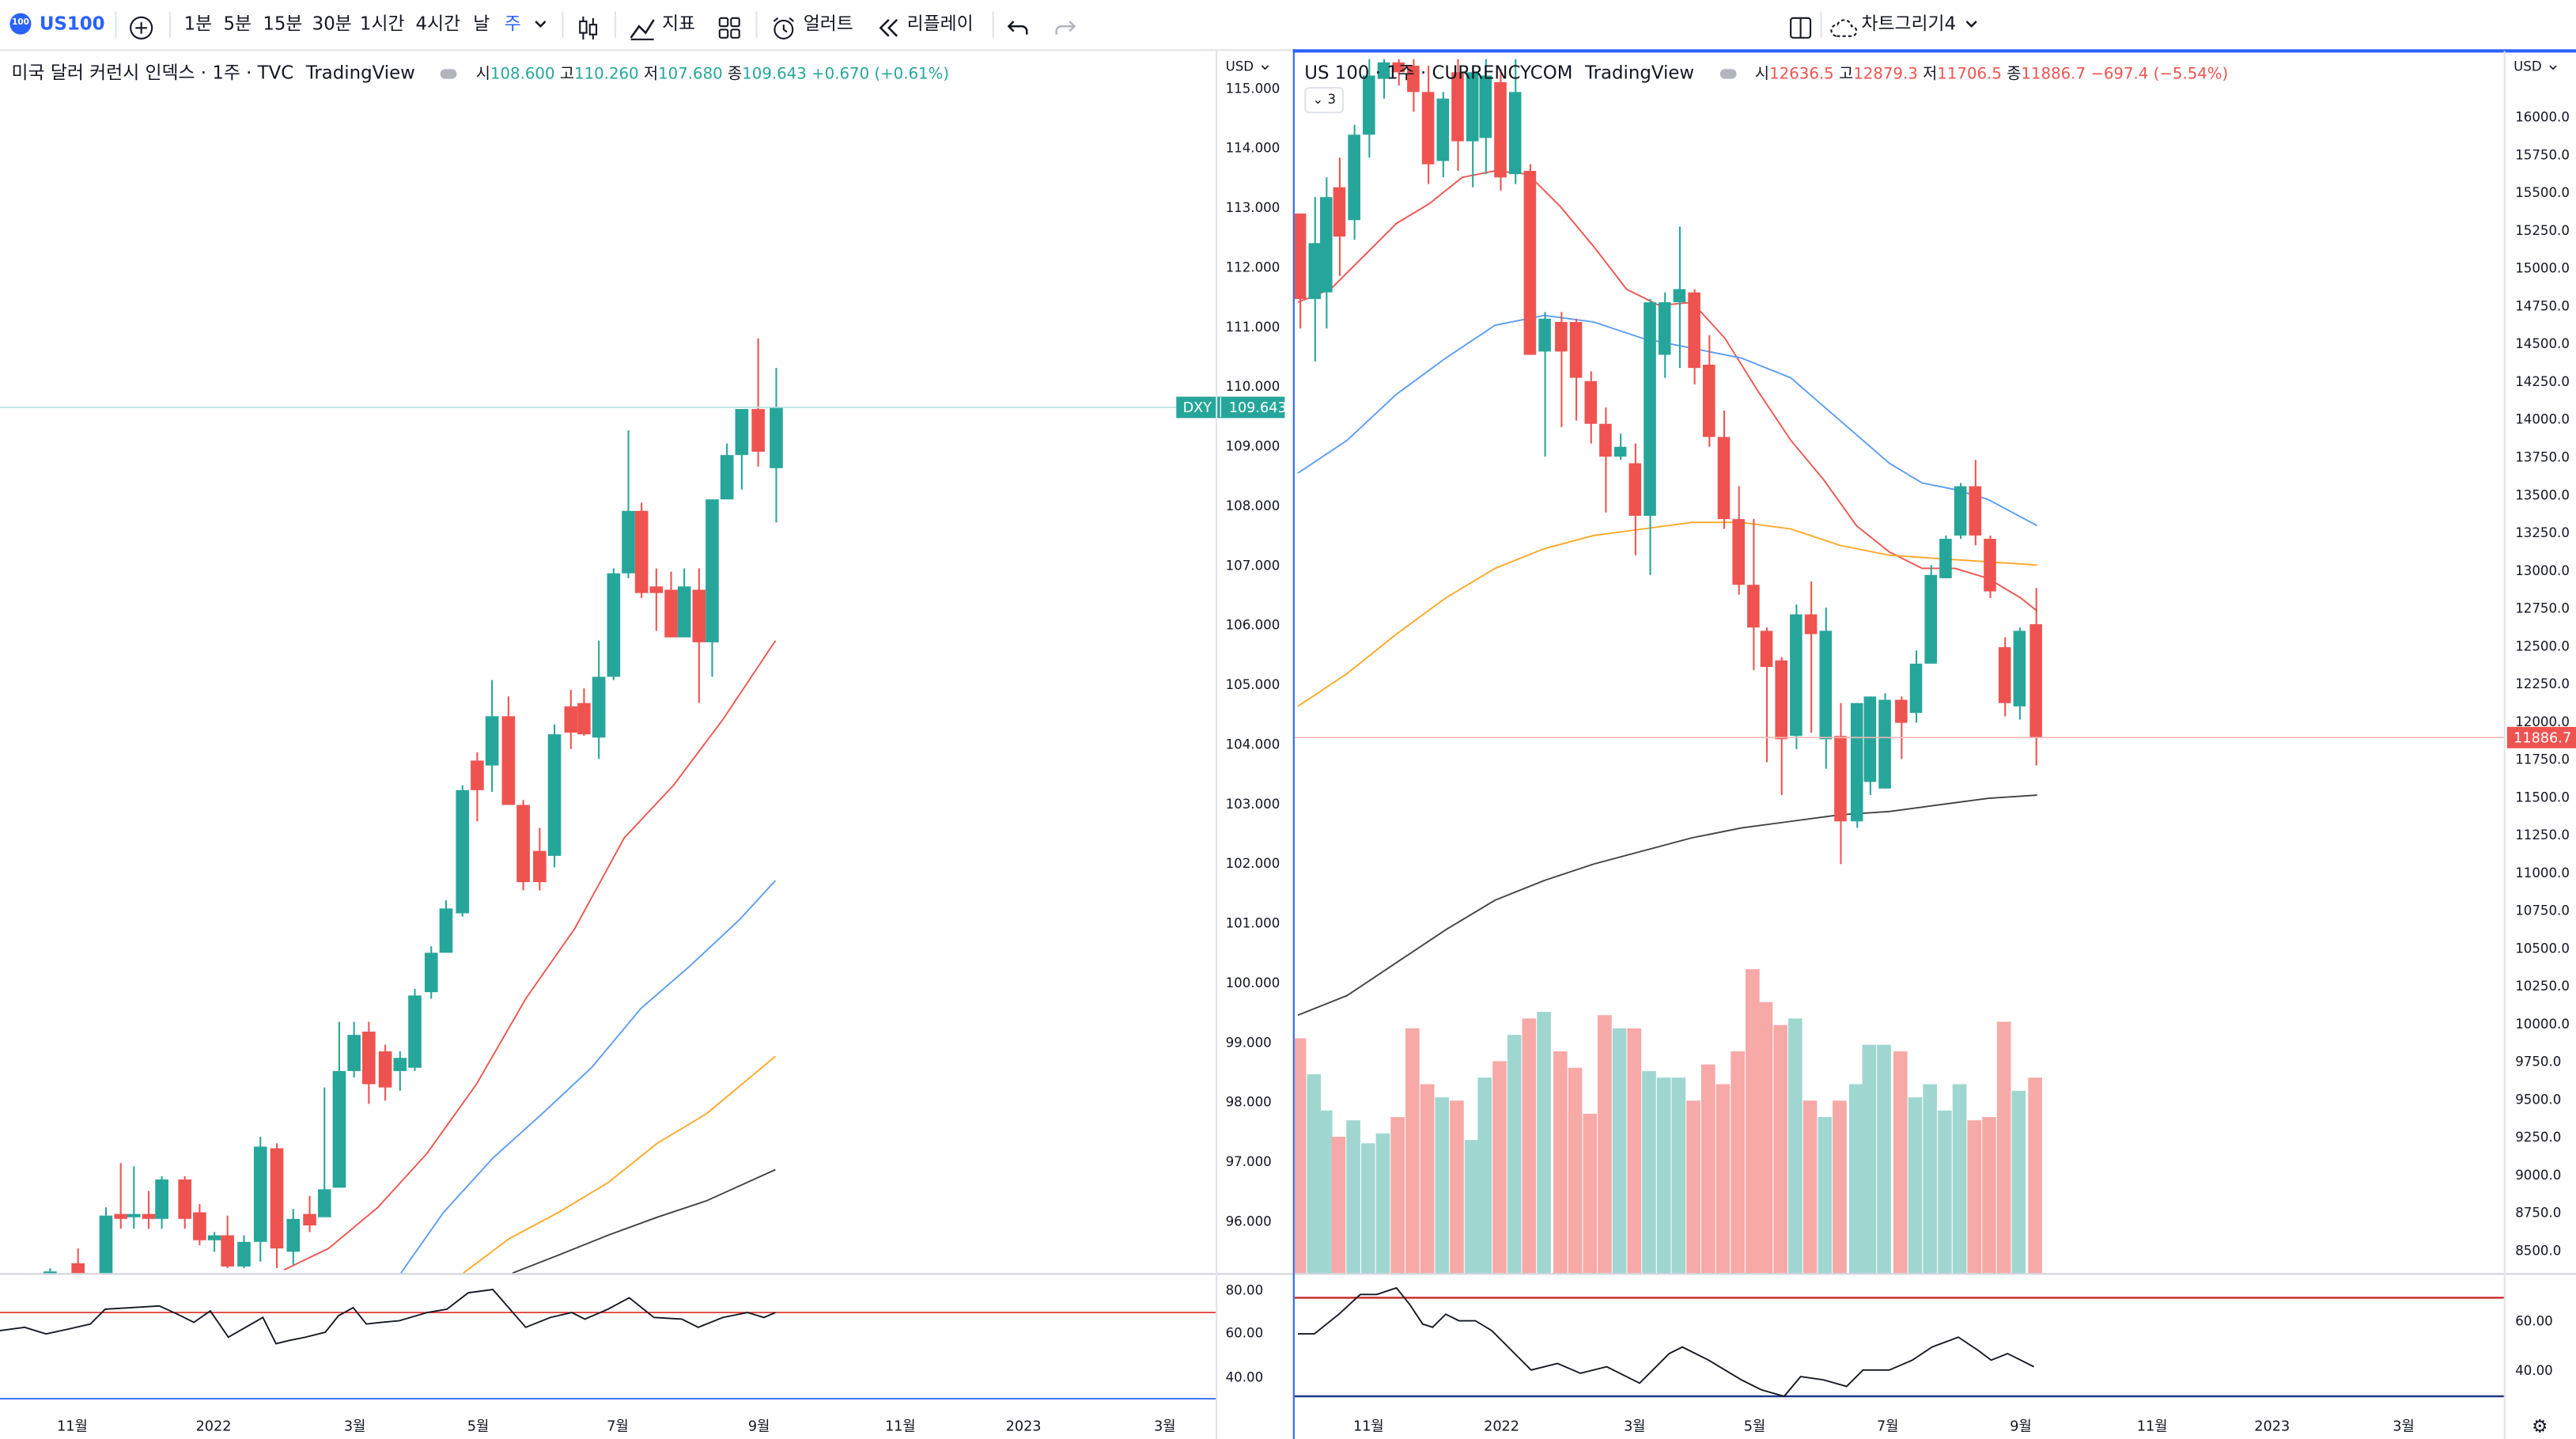 The image size is (2576, 1439). I want to click on price-tick-label: 14750.0, so click(2542, 305).